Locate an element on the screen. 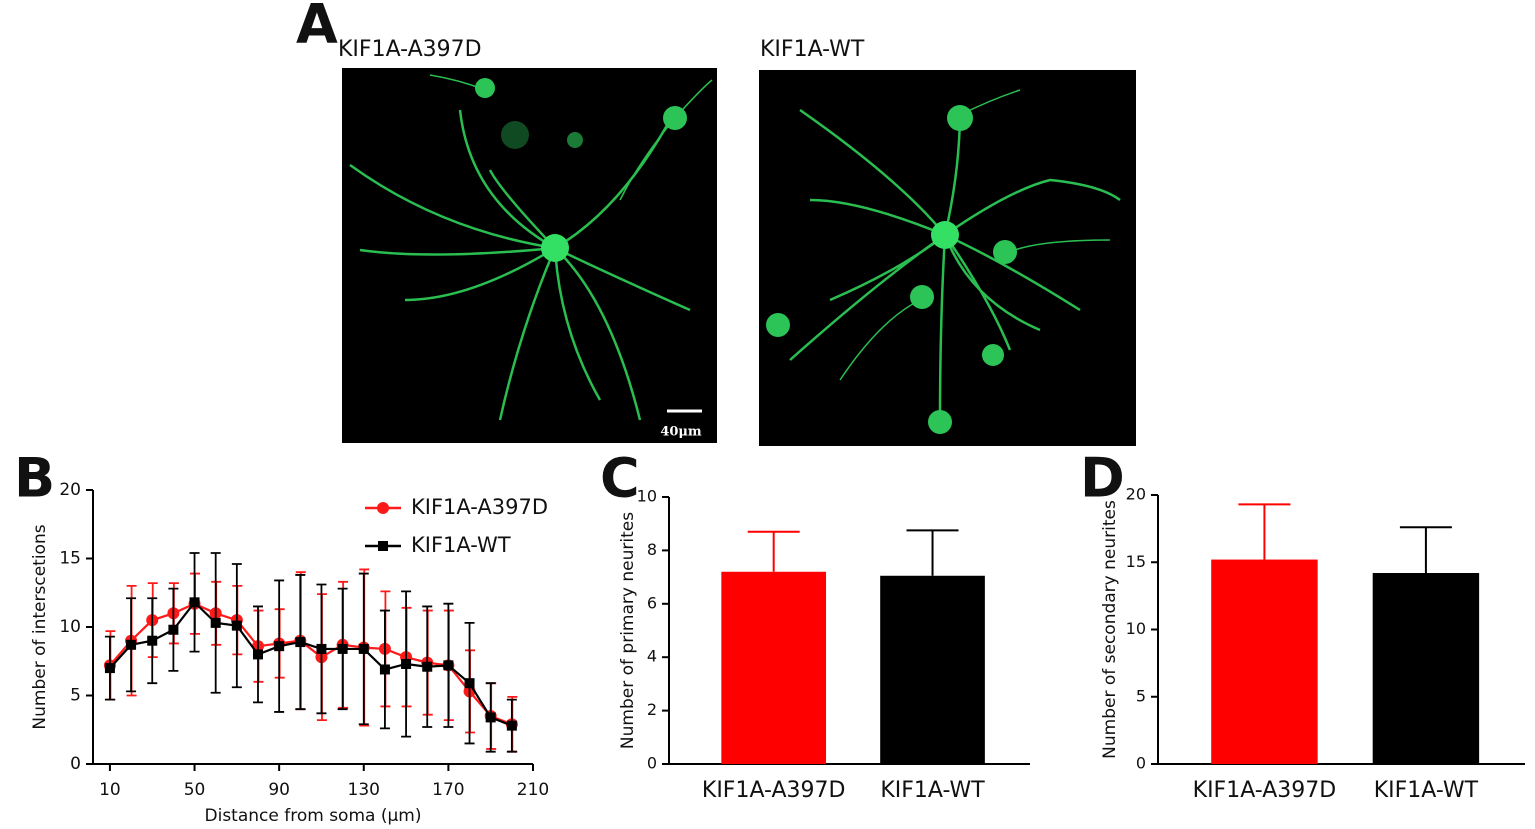 The width and height of the screenshot is (1535, 829). y-tick-label: 2 is located at coordinates (652, 709).